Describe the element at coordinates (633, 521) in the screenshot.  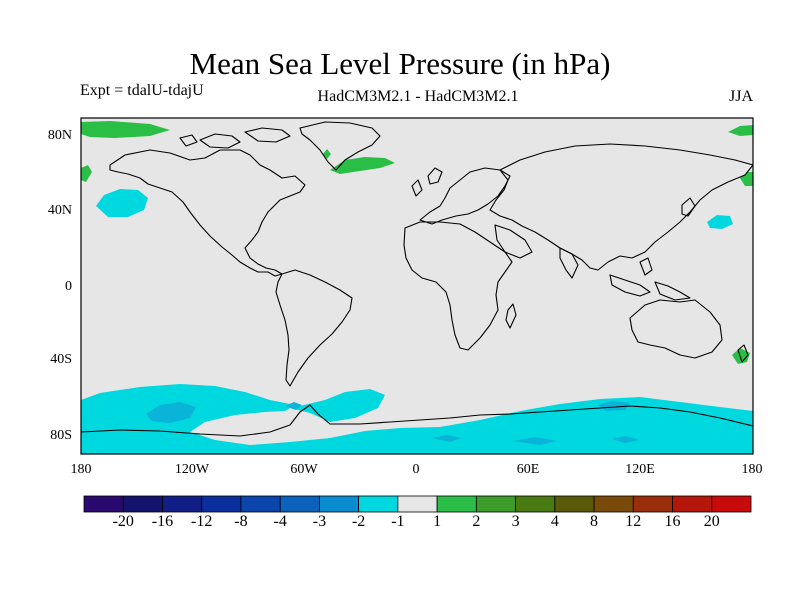
I see `colorbar-label: 12` at that location.